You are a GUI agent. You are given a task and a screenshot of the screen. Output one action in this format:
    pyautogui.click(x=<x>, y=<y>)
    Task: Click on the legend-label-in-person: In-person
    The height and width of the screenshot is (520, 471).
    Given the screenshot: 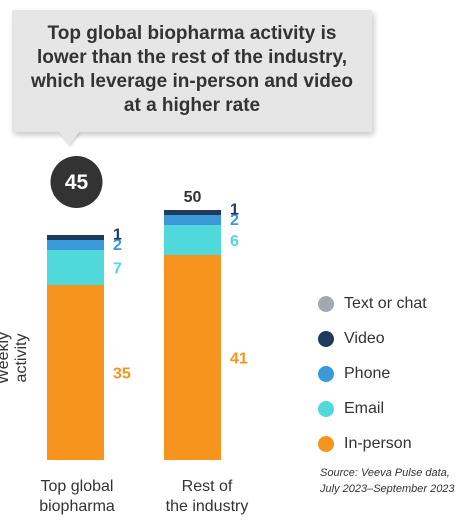 What is the action you would take?
    pyautogui.click(x=378, y=443)
    